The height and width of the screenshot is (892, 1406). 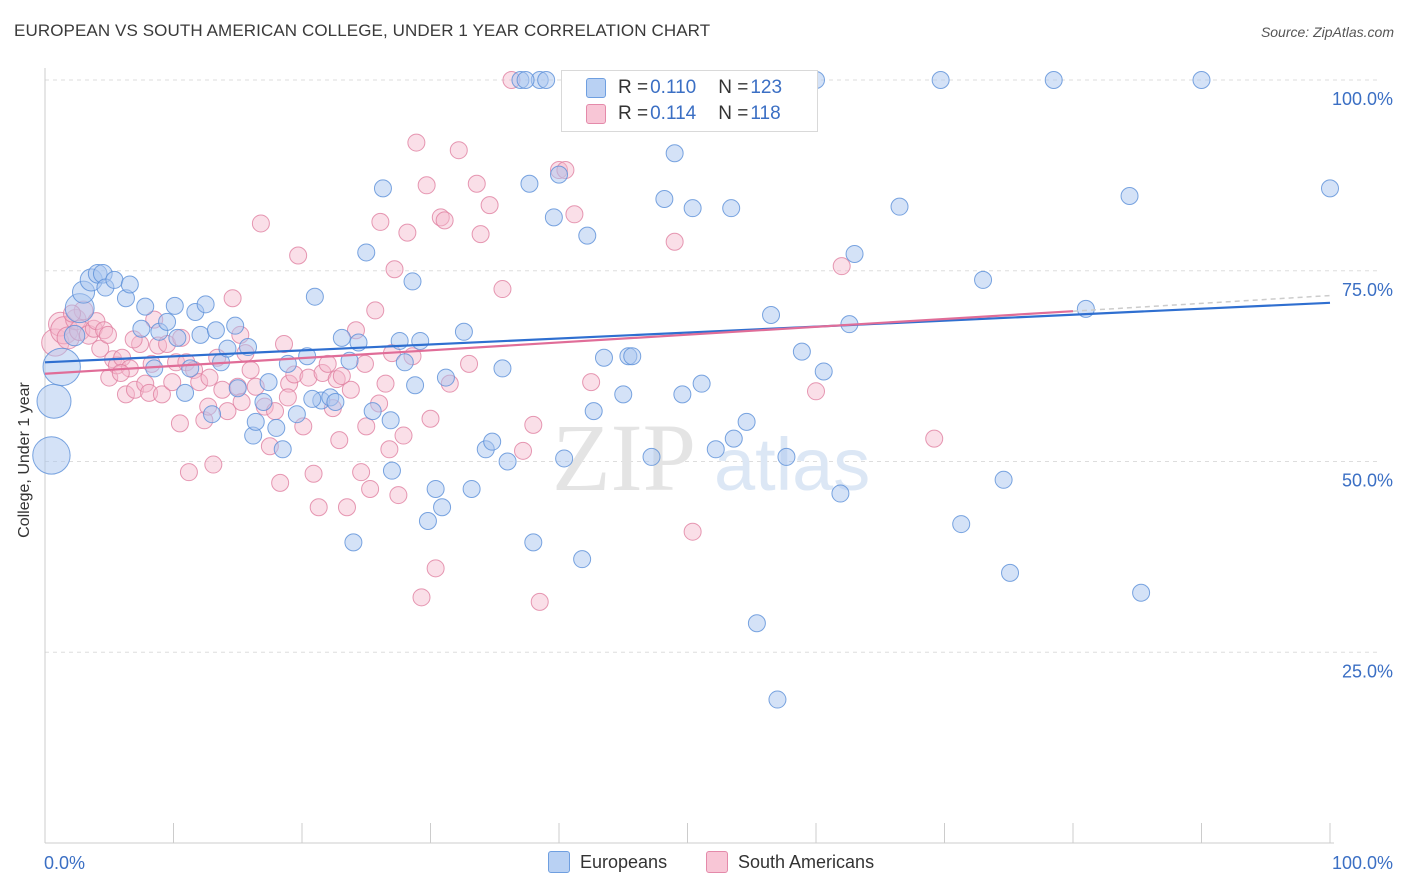 I want to click on legend-n-label: N =, so click(x=733, y=87).